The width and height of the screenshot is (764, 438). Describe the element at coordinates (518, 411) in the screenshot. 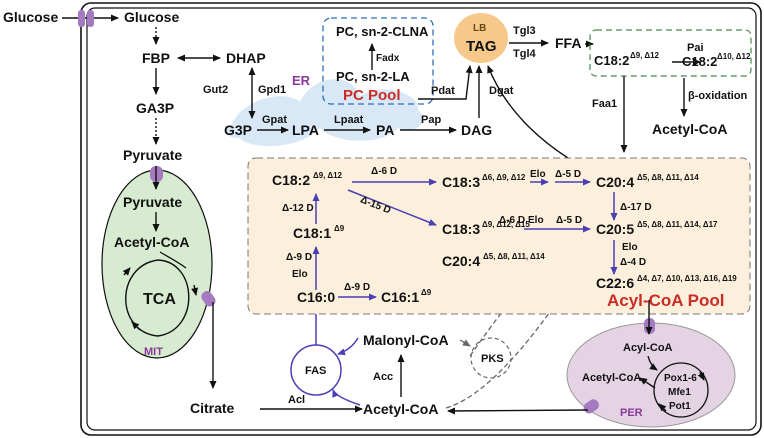

I see `arrow-per-acetylcoa-cyt` at that location.